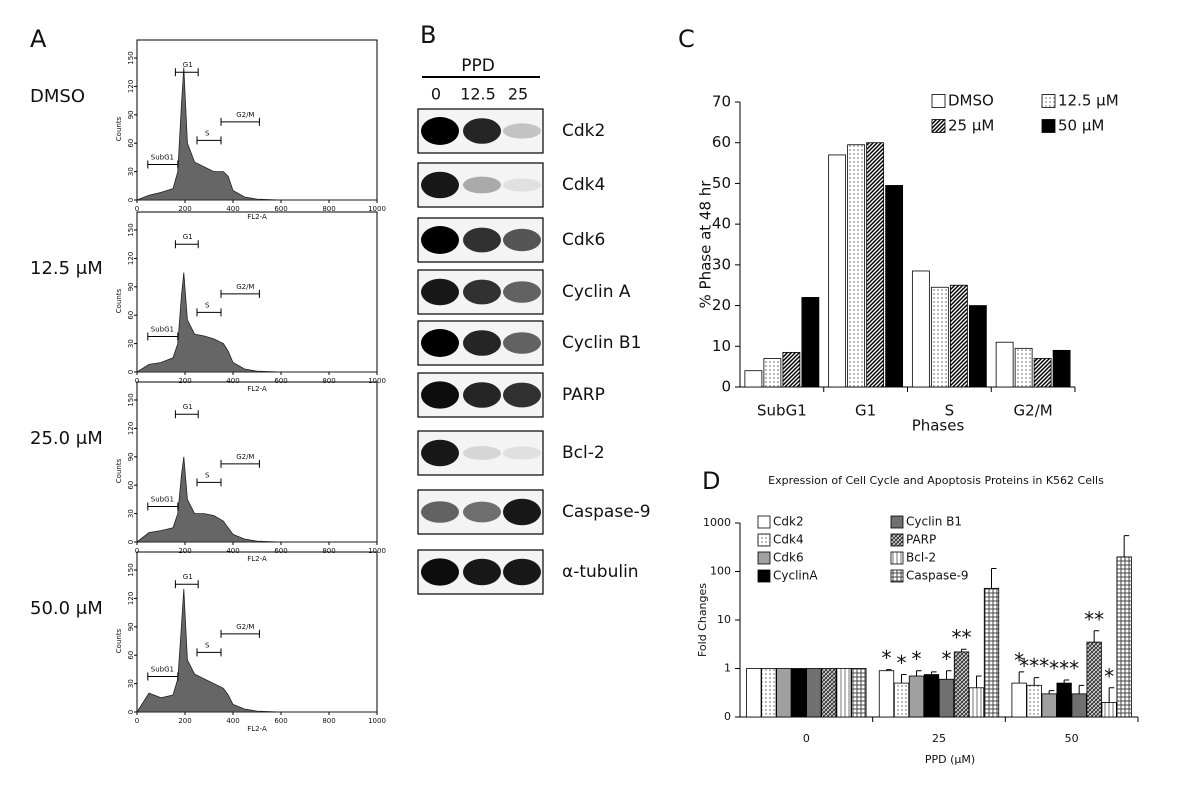 The height and width of the screenshot is (789, 1200). What do you see at coordinates (66, 608) in the screenshot?
I see `condition-label: 50.0 μM` at bounding box center [66, 608].